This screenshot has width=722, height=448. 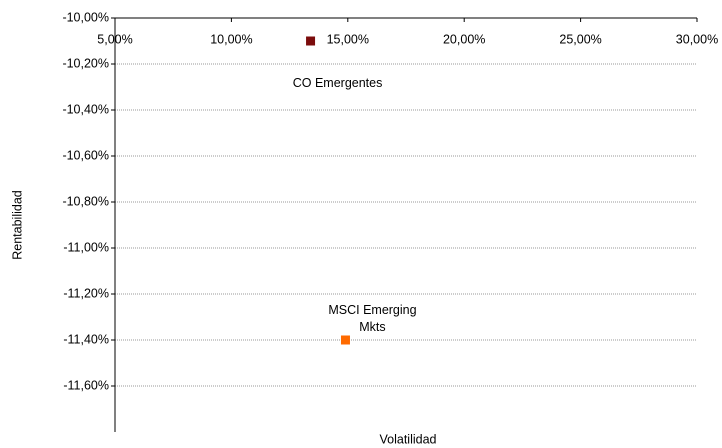 I want to click on x-tick-label: 10,00%, so click(x=231, y=39).